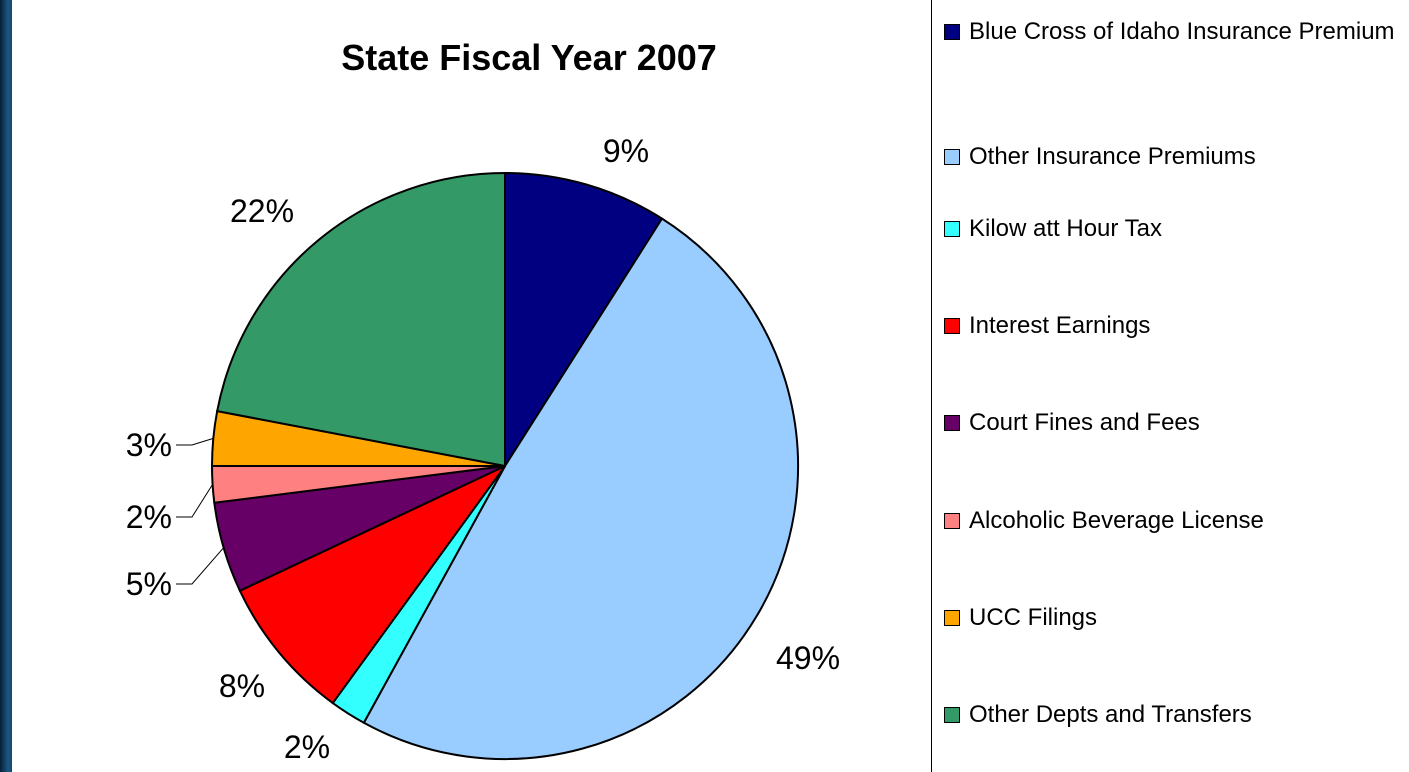 Image resolution: width=1409 pixels, height=772 pixels. I want to click on legend-item: Court Fines and Fees, so click(1176, 422).